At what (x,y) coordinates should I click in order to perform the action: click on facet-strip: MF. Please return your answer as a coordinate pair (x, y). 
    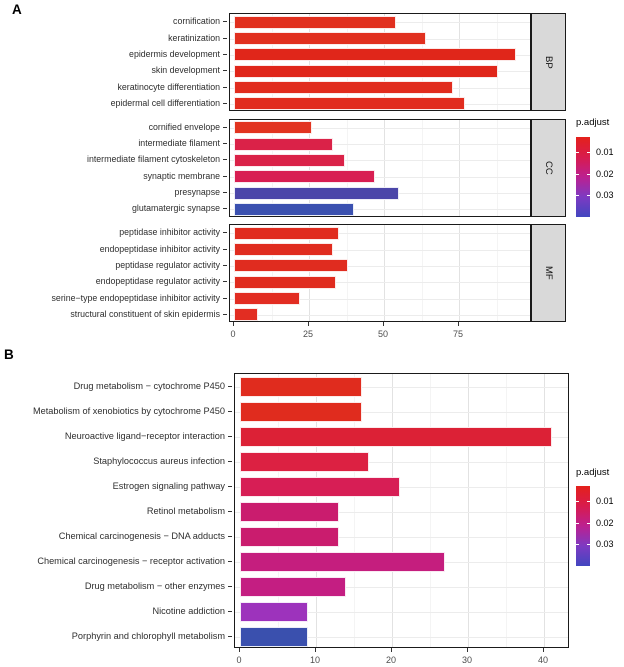
    Looking at the image, I should click on (548, 273).